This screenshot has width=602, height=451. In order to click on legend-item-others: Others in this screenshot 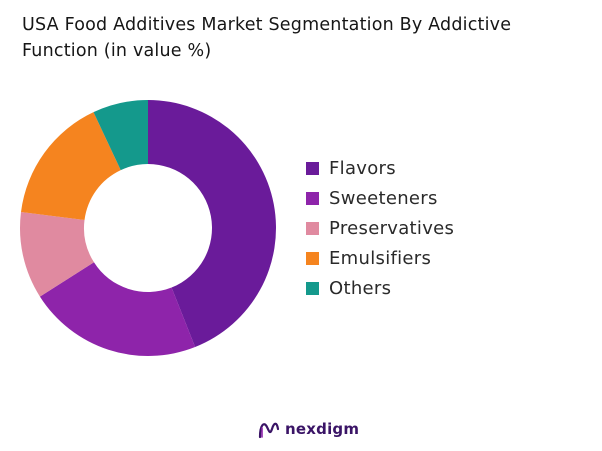, I will do `click(380, 288)`.